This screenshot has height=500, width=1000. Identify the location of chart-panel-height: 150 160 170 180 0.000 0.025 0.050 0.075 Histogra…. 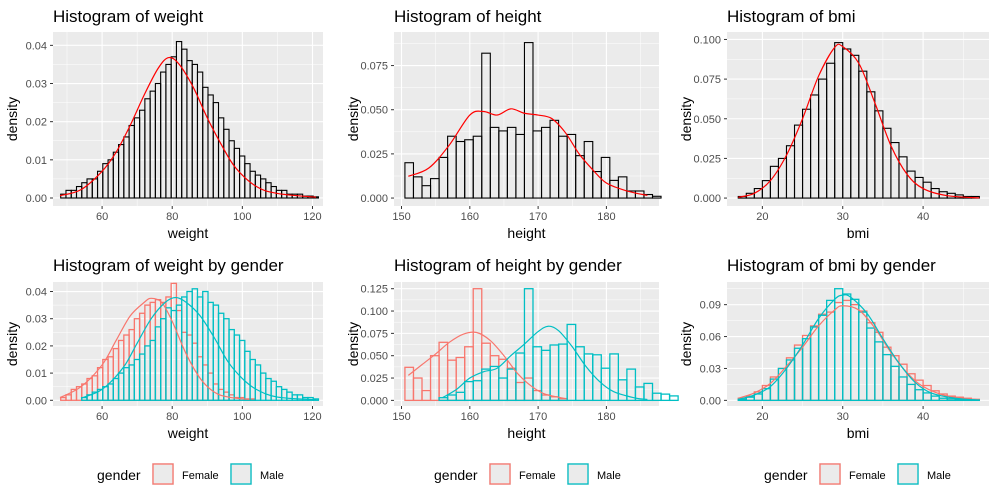
(503, 124).